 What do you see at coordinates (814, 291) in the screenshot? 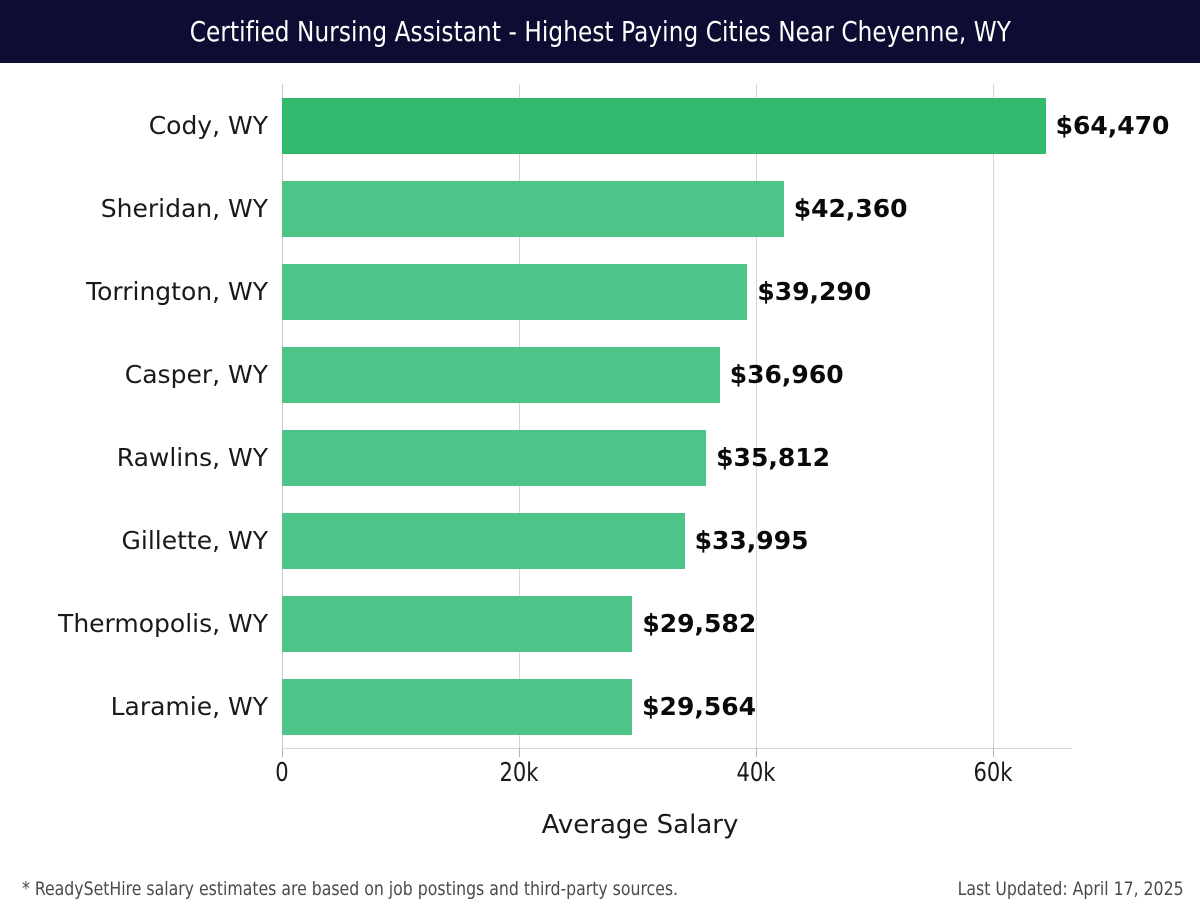
I see `bar-value-label: $39,290` at bounding box center [814, 291].